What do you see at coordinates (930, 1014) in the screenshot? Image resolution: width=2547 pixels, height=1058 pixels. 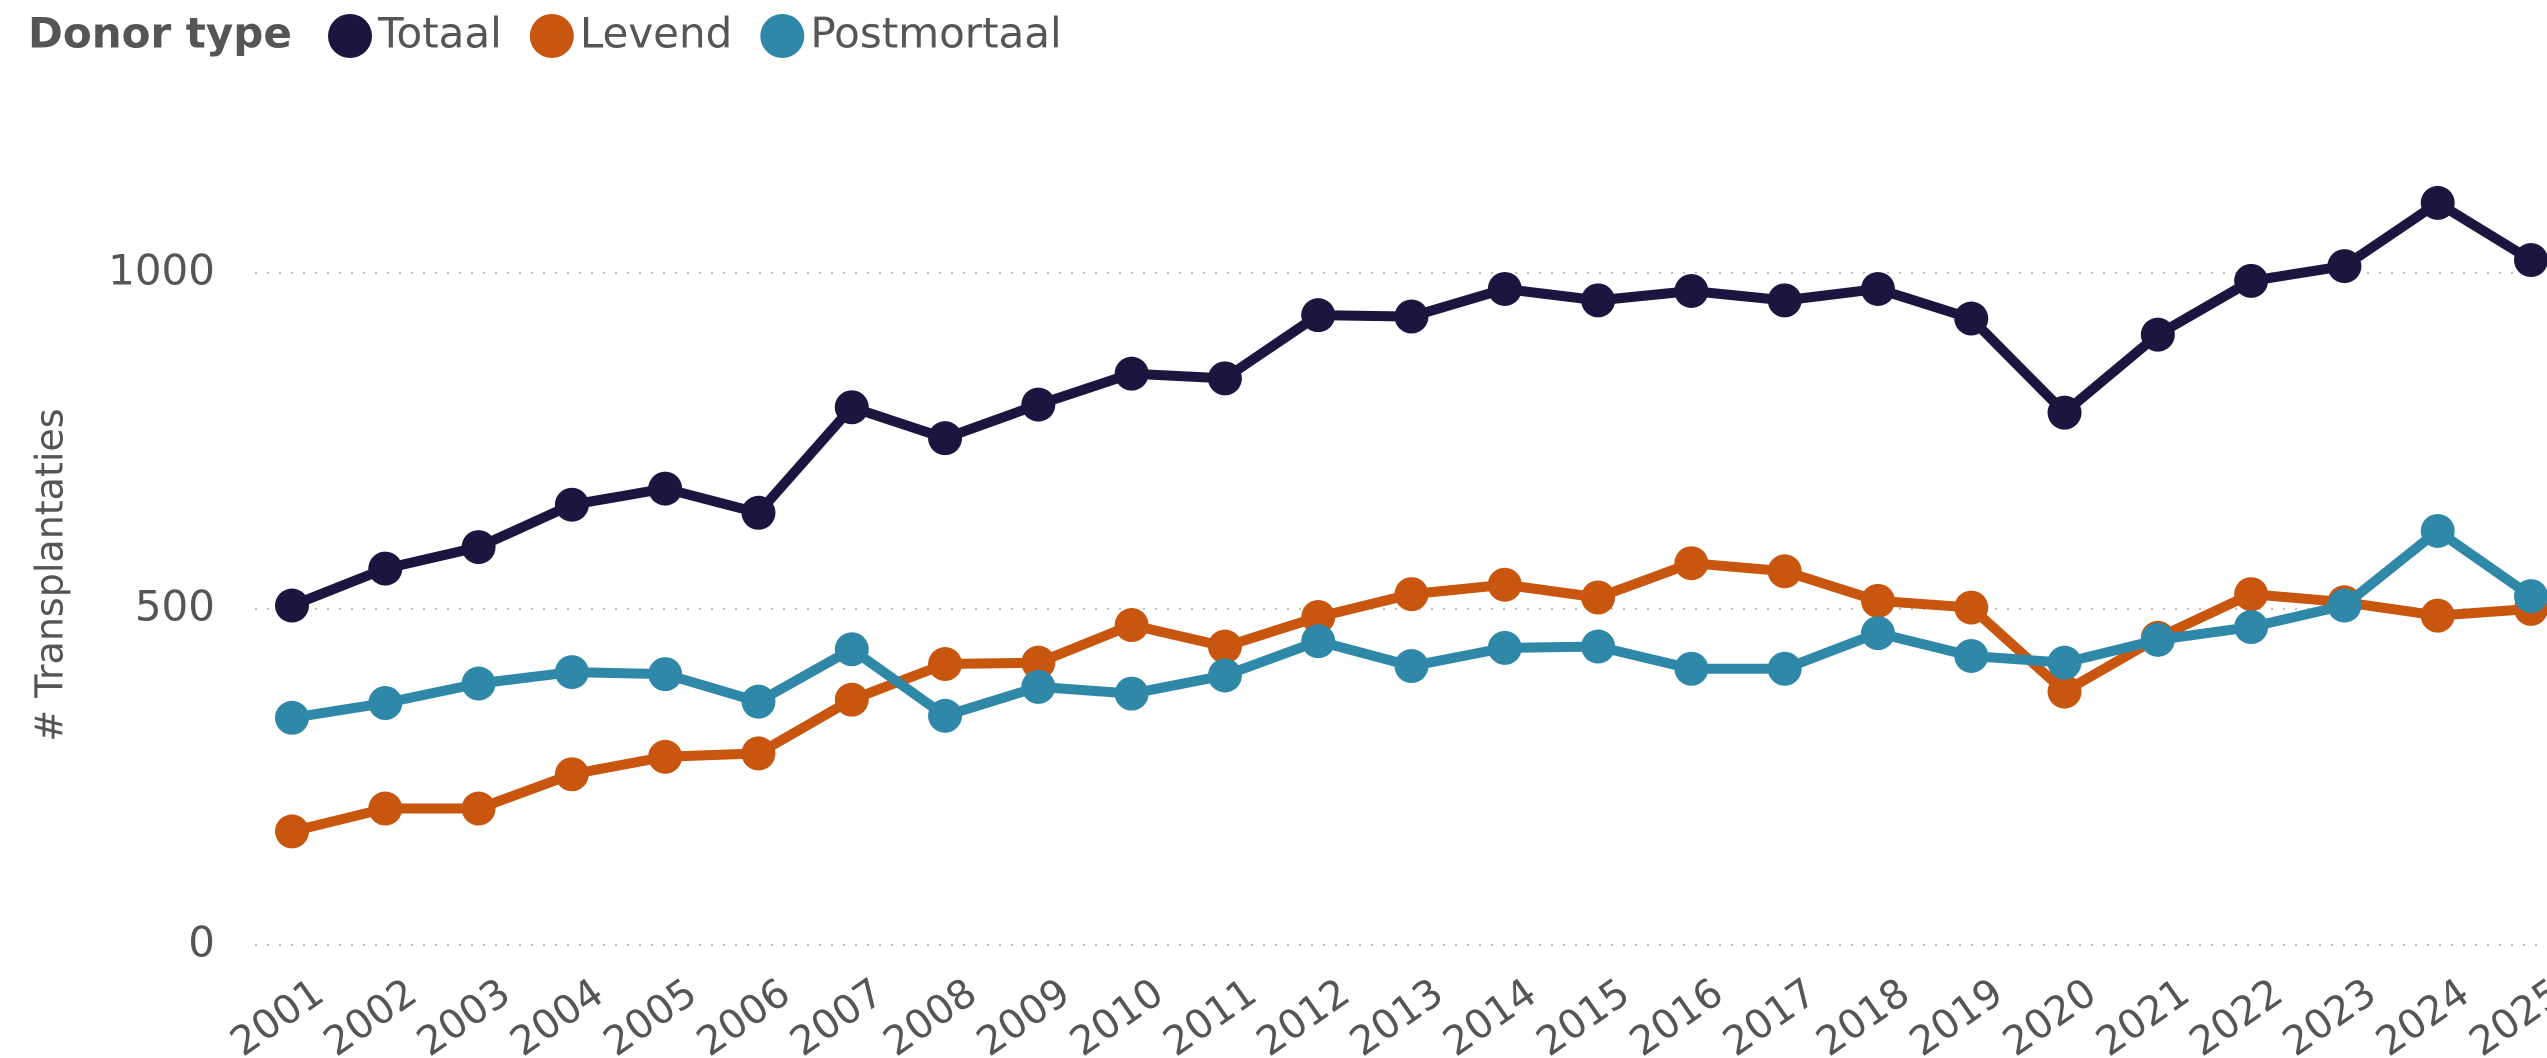 I see `x-tick-label: 2008` at bounding box center [930, 1014].